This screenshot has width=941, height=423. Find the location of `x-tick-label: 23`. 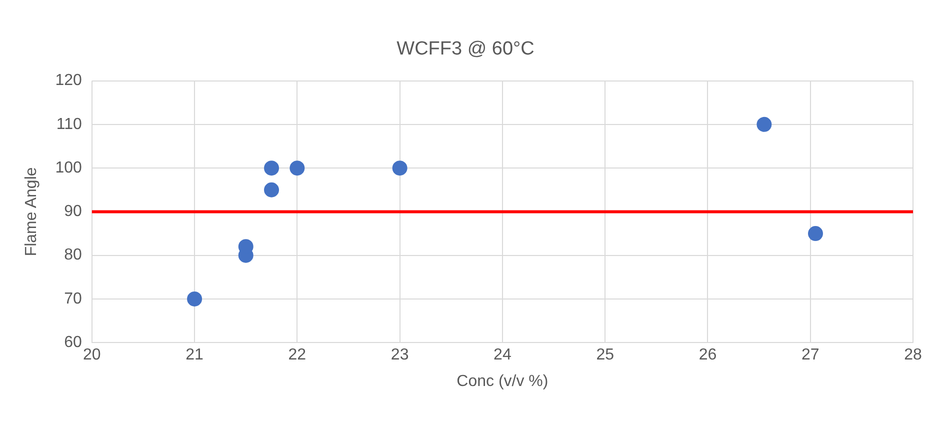

x-tick-label: 23 is located at coordinates (399, 355).